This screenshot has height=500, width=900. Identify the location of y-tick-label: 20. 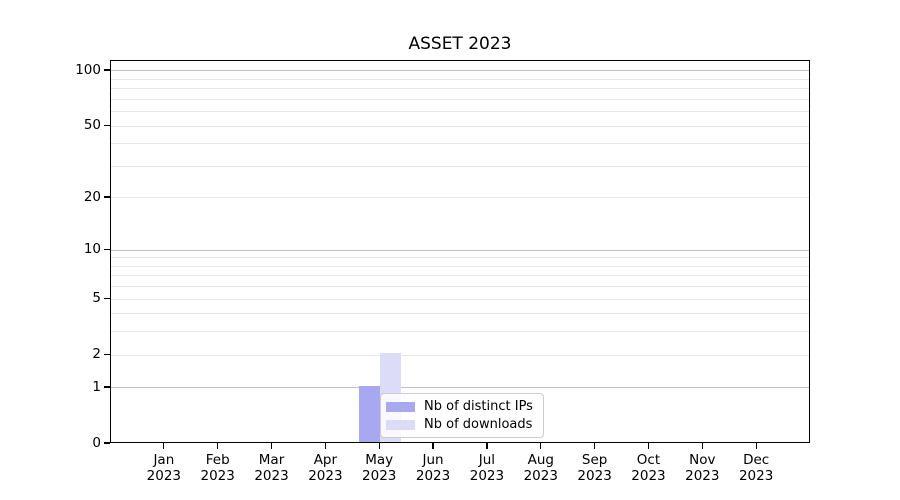
(92, 196).